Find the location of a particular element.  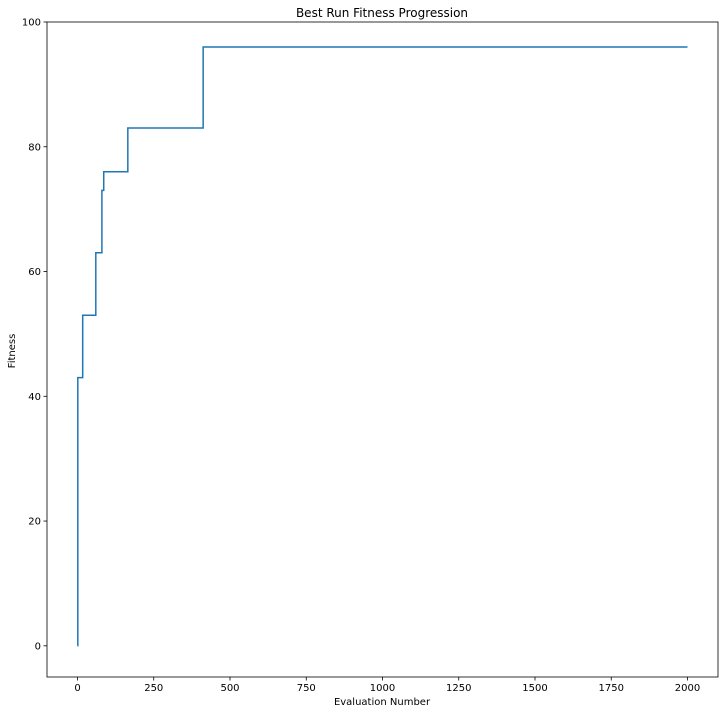

x-tick-label: 500 is located at coordinates (229, 688).